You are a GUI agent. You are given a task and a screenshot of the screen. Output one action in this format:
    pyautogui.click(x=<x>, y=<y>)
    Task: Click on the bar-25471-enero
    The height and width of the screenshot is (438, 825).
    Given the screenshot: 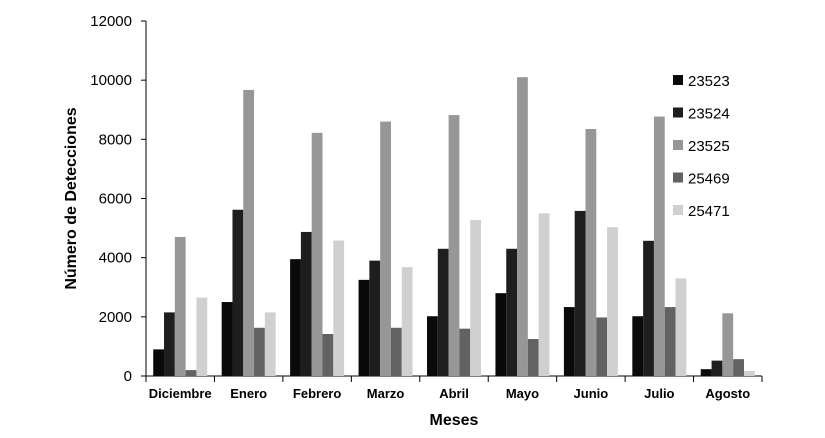 What is the action you would take?
    pyautogui.click(x=270, y=344)
    